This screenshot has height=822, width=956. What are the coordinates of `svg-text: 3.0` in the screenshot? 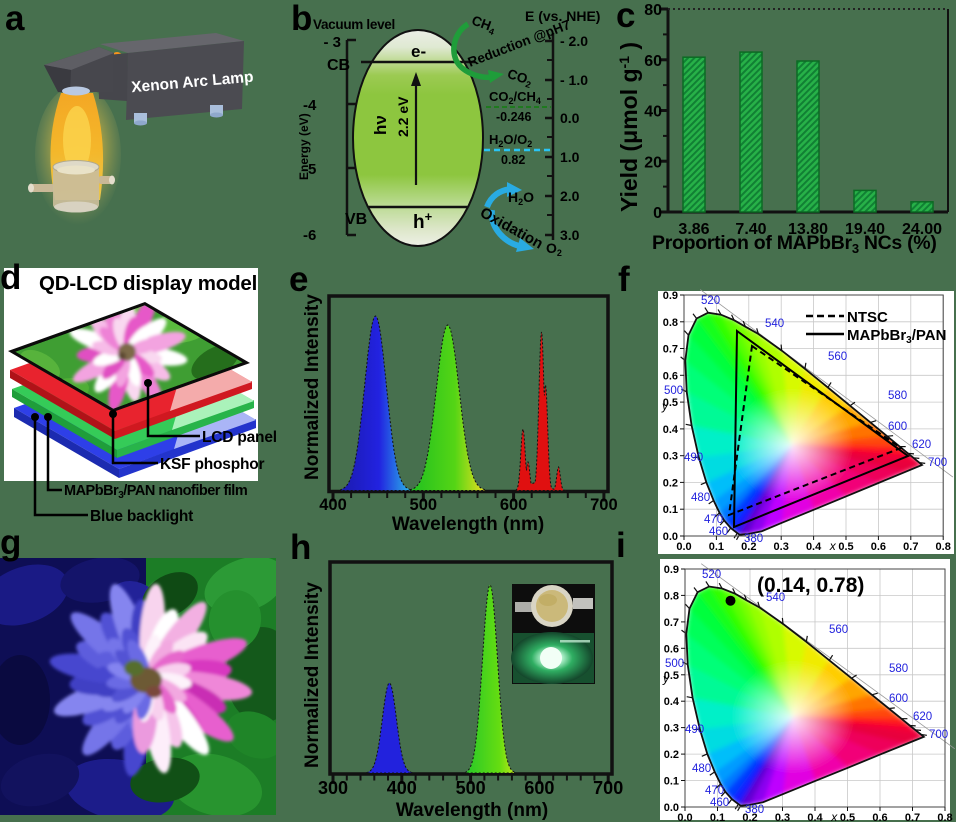 It's located at (570, 235).